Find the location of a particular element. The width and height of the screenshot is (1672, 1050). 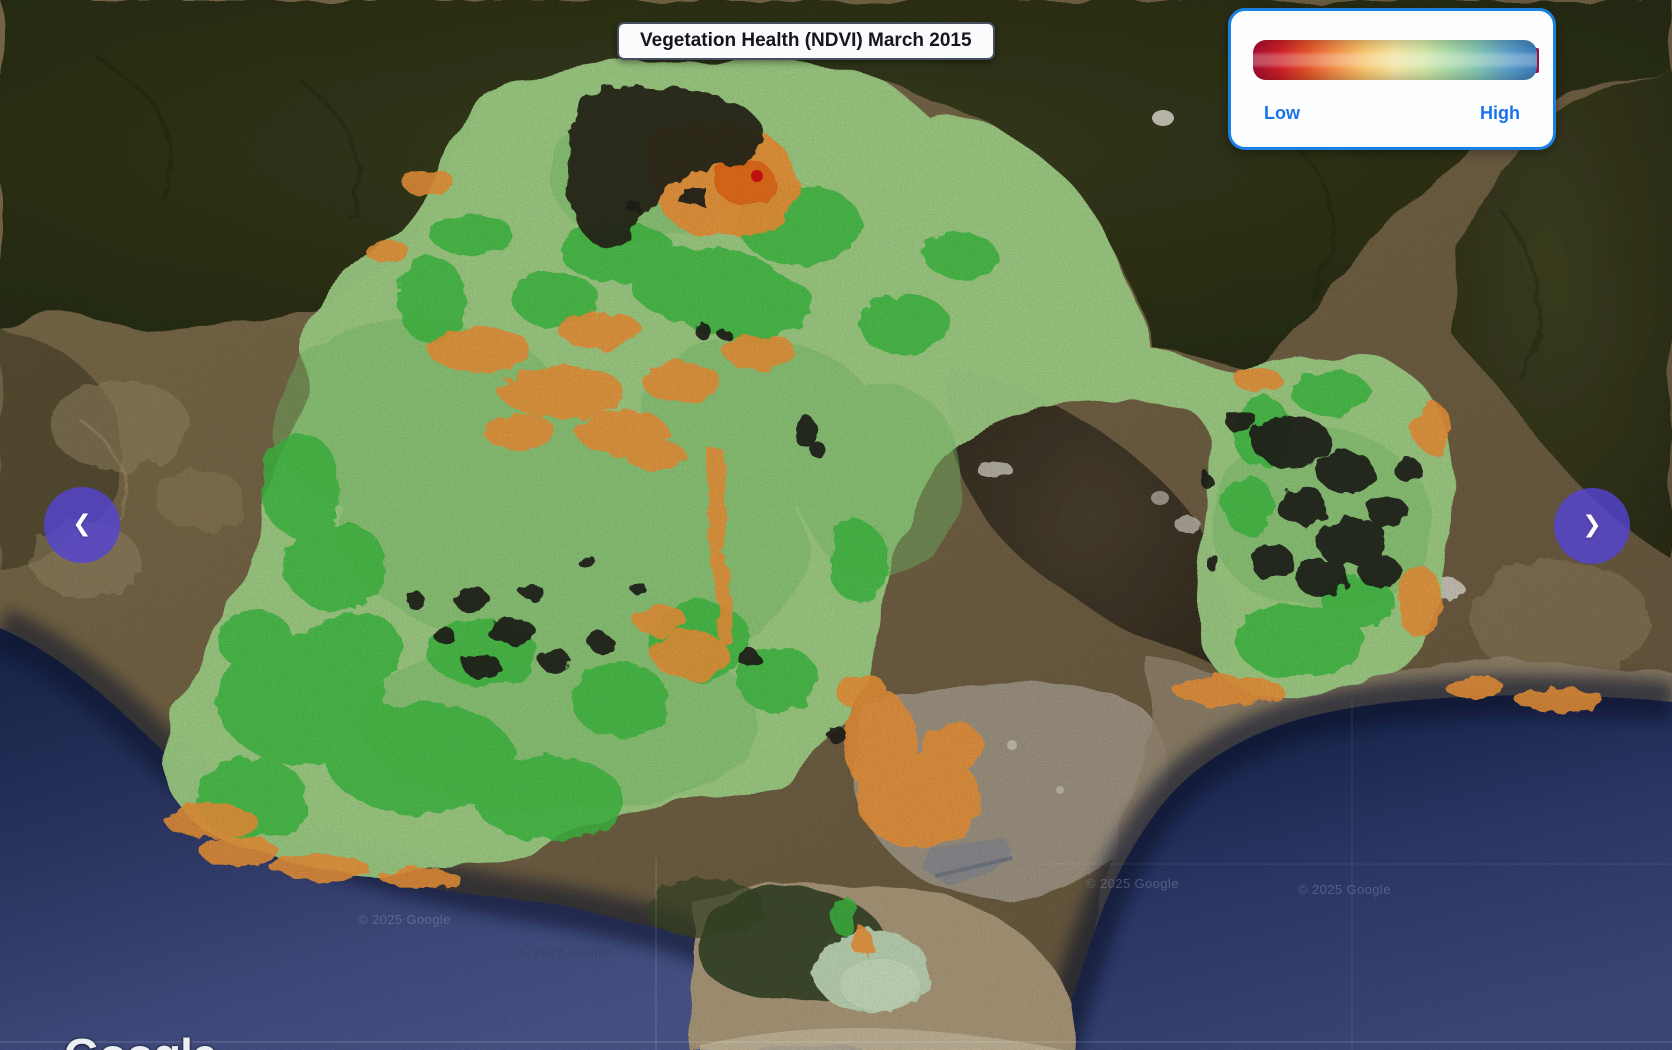

chevron-right-icon: ❯ is located at coordinates (1592, 525).